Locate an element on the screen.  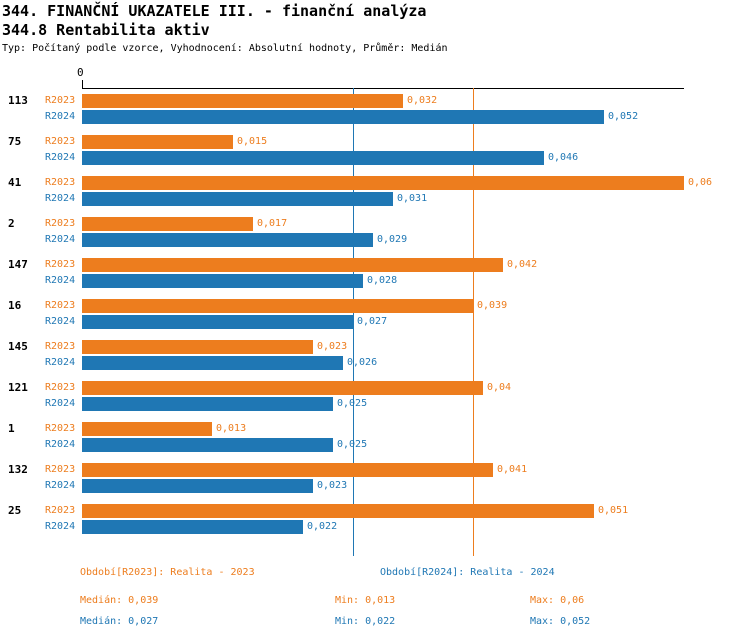
bar-group: 16 R2023 0,039 R2024 0,027 is located at coordinates (375, 314).